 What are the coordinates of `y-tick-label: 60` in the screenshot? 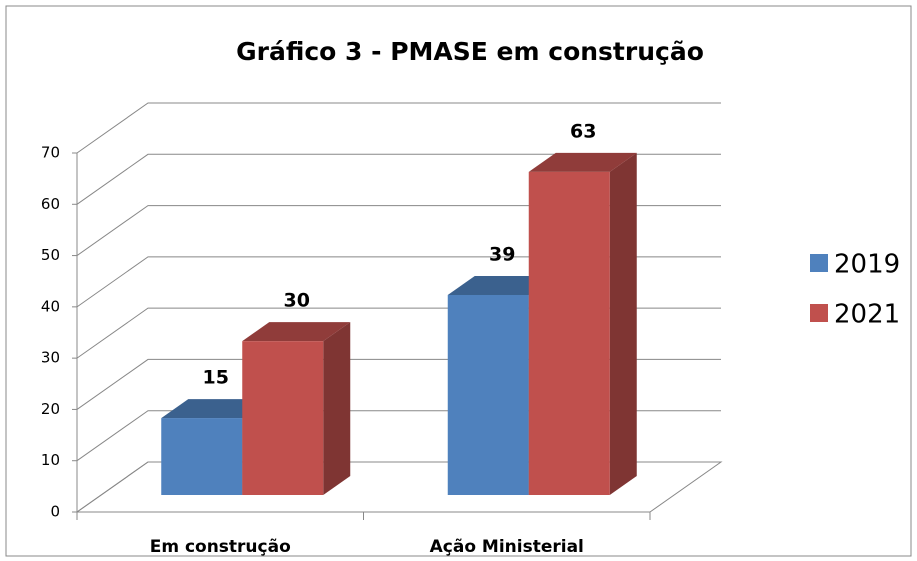 It's located at (50, 204).